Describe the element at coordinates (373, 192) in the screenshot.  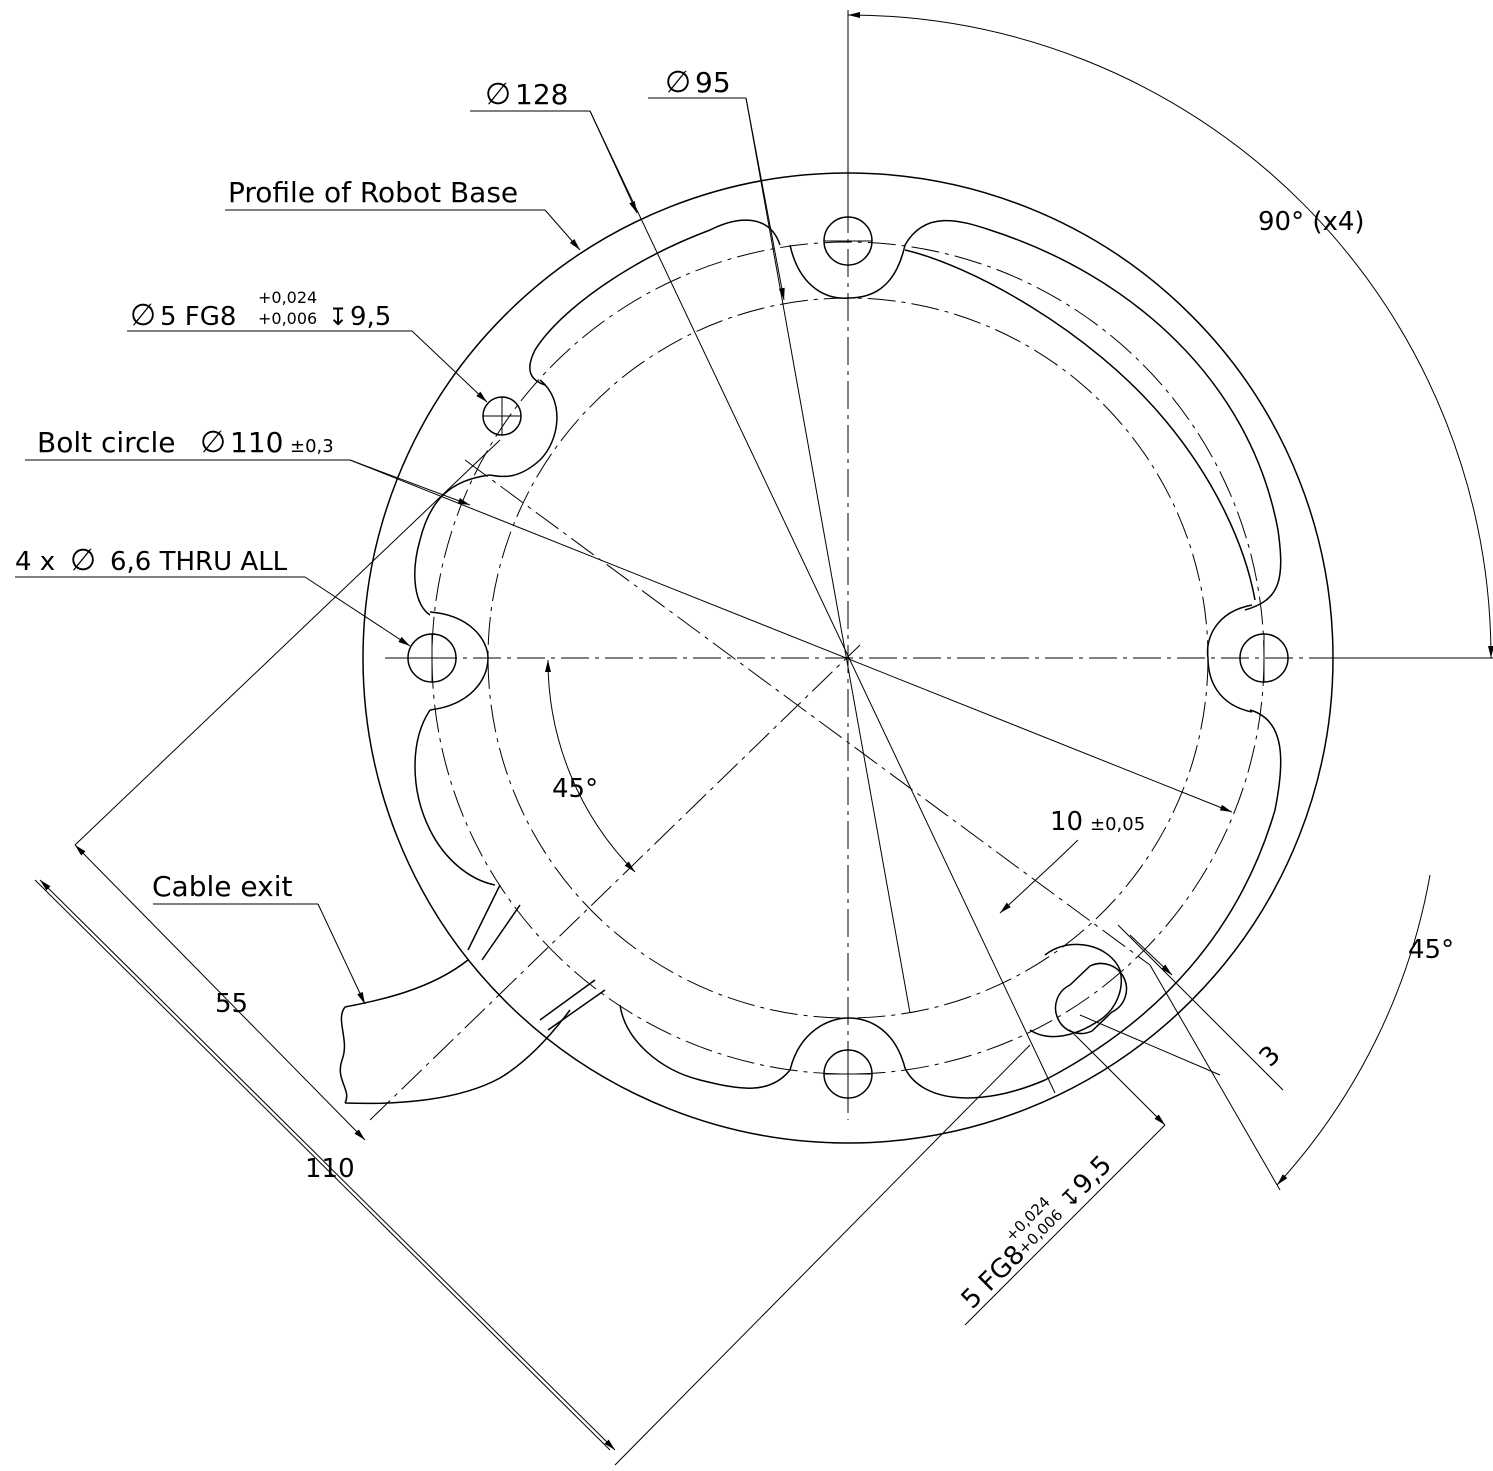
I see `label-profile: Profile of Robot Base` at that location.